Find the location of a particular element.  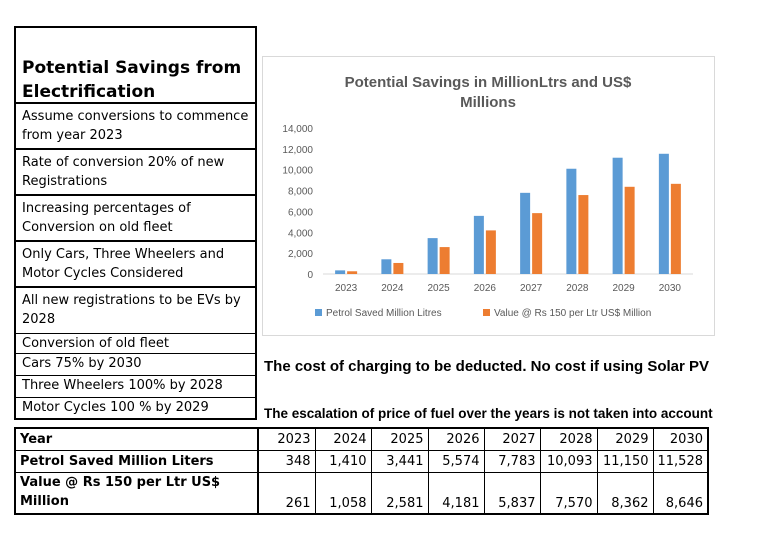

x-tick-label: 2025 is located at coordinates (439, 288).